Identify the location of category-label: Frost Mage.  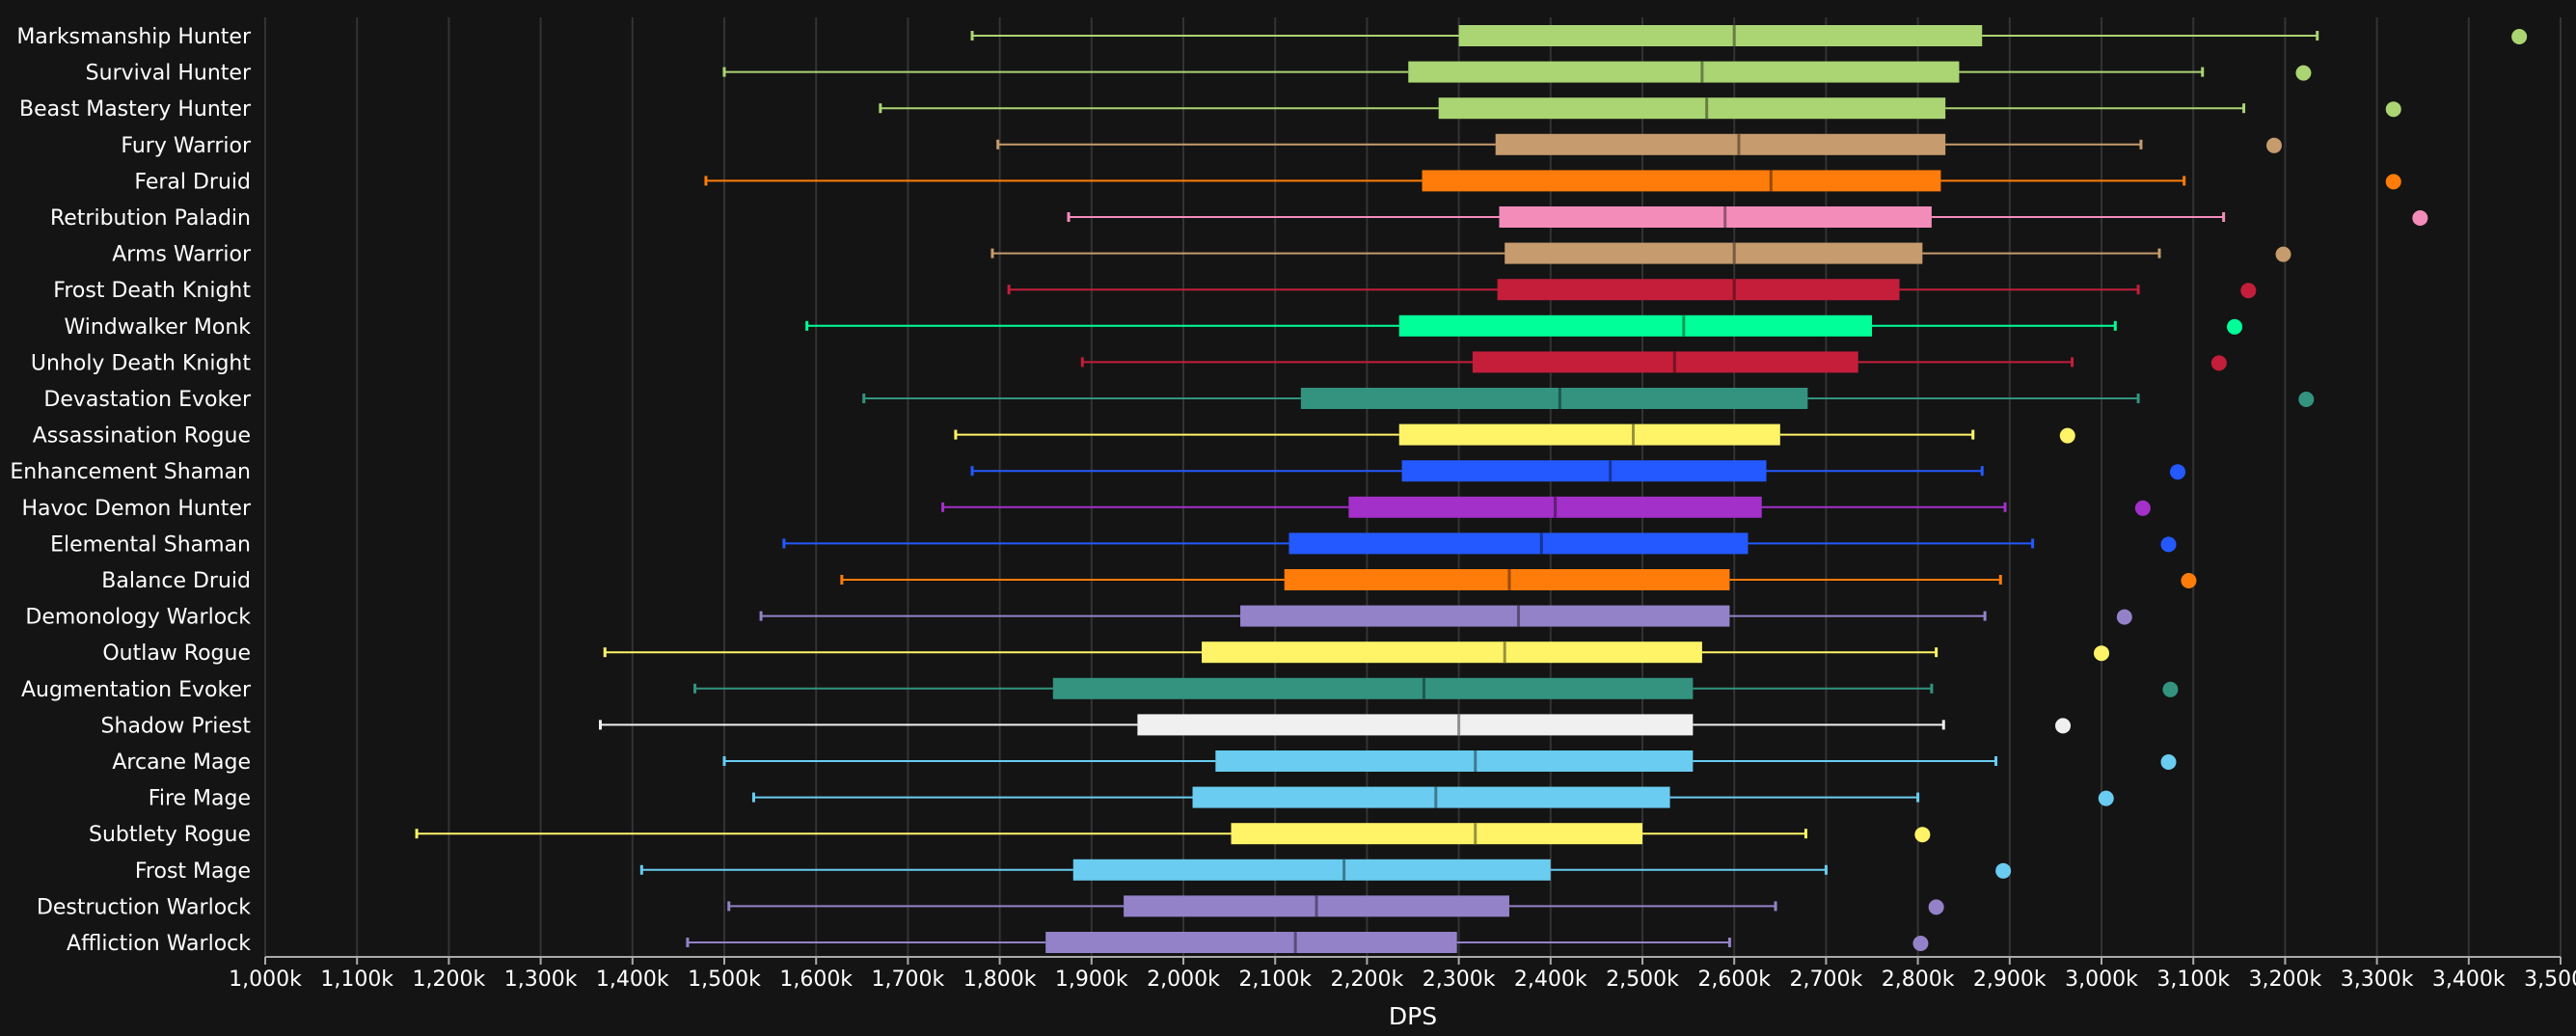
(193, 871).